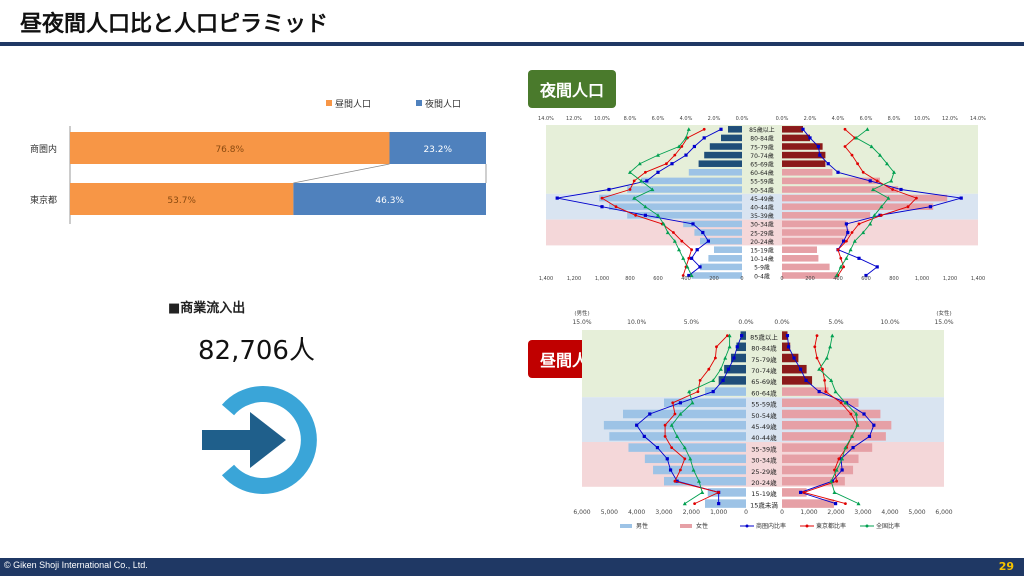  I want to click on rate-line, so click(877, 202).